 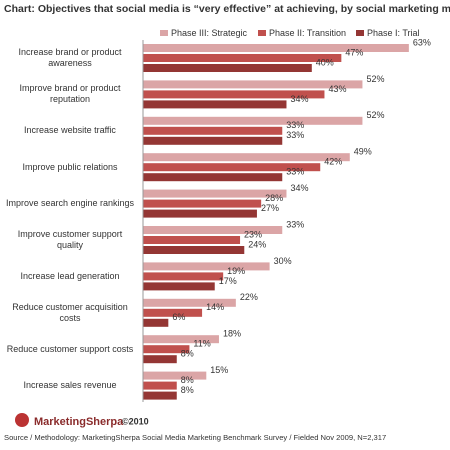 I want to click on value-label: 19%, so click(x=236, y=271).